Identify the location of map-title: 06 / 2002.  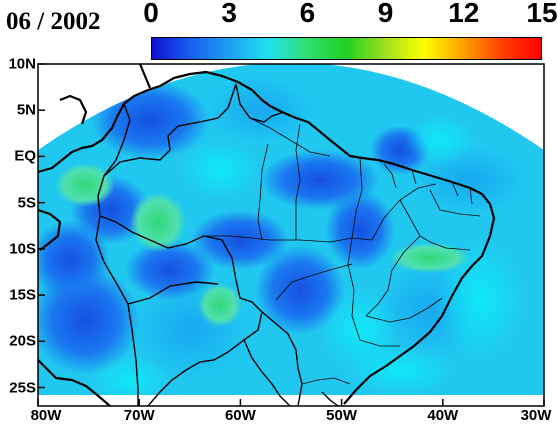
(53, 21).